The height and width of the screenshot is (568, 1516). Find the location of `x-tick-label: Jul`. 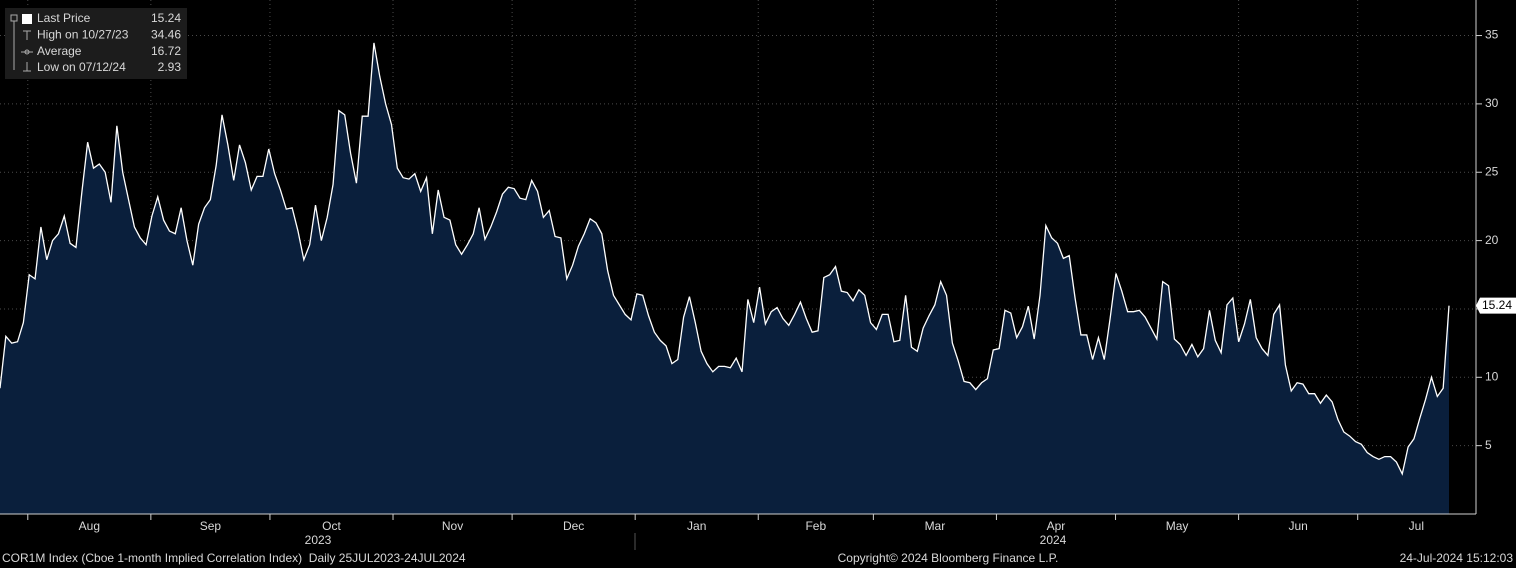

x-tick-label: Jul is located at coordinates (1416, 526).